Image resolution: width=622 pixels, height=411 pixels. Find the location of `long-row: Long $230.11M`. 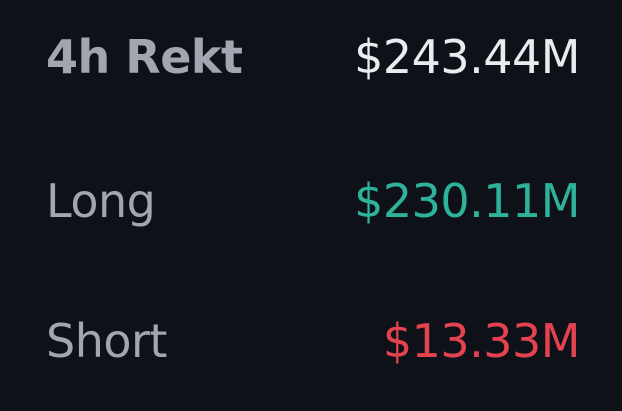

long-row: Long $230.11M is located at coordinates (313, 201).